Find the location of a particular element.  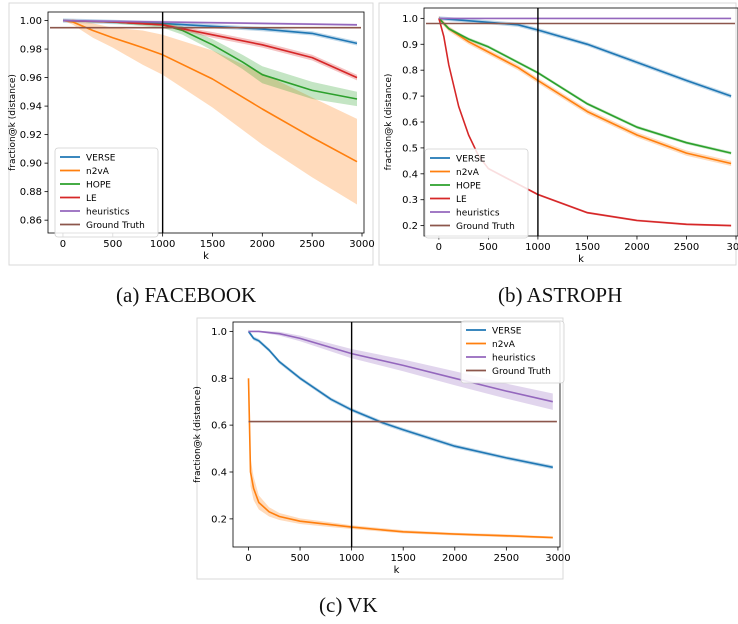

series-band-le is located at coordinates (210, 50).